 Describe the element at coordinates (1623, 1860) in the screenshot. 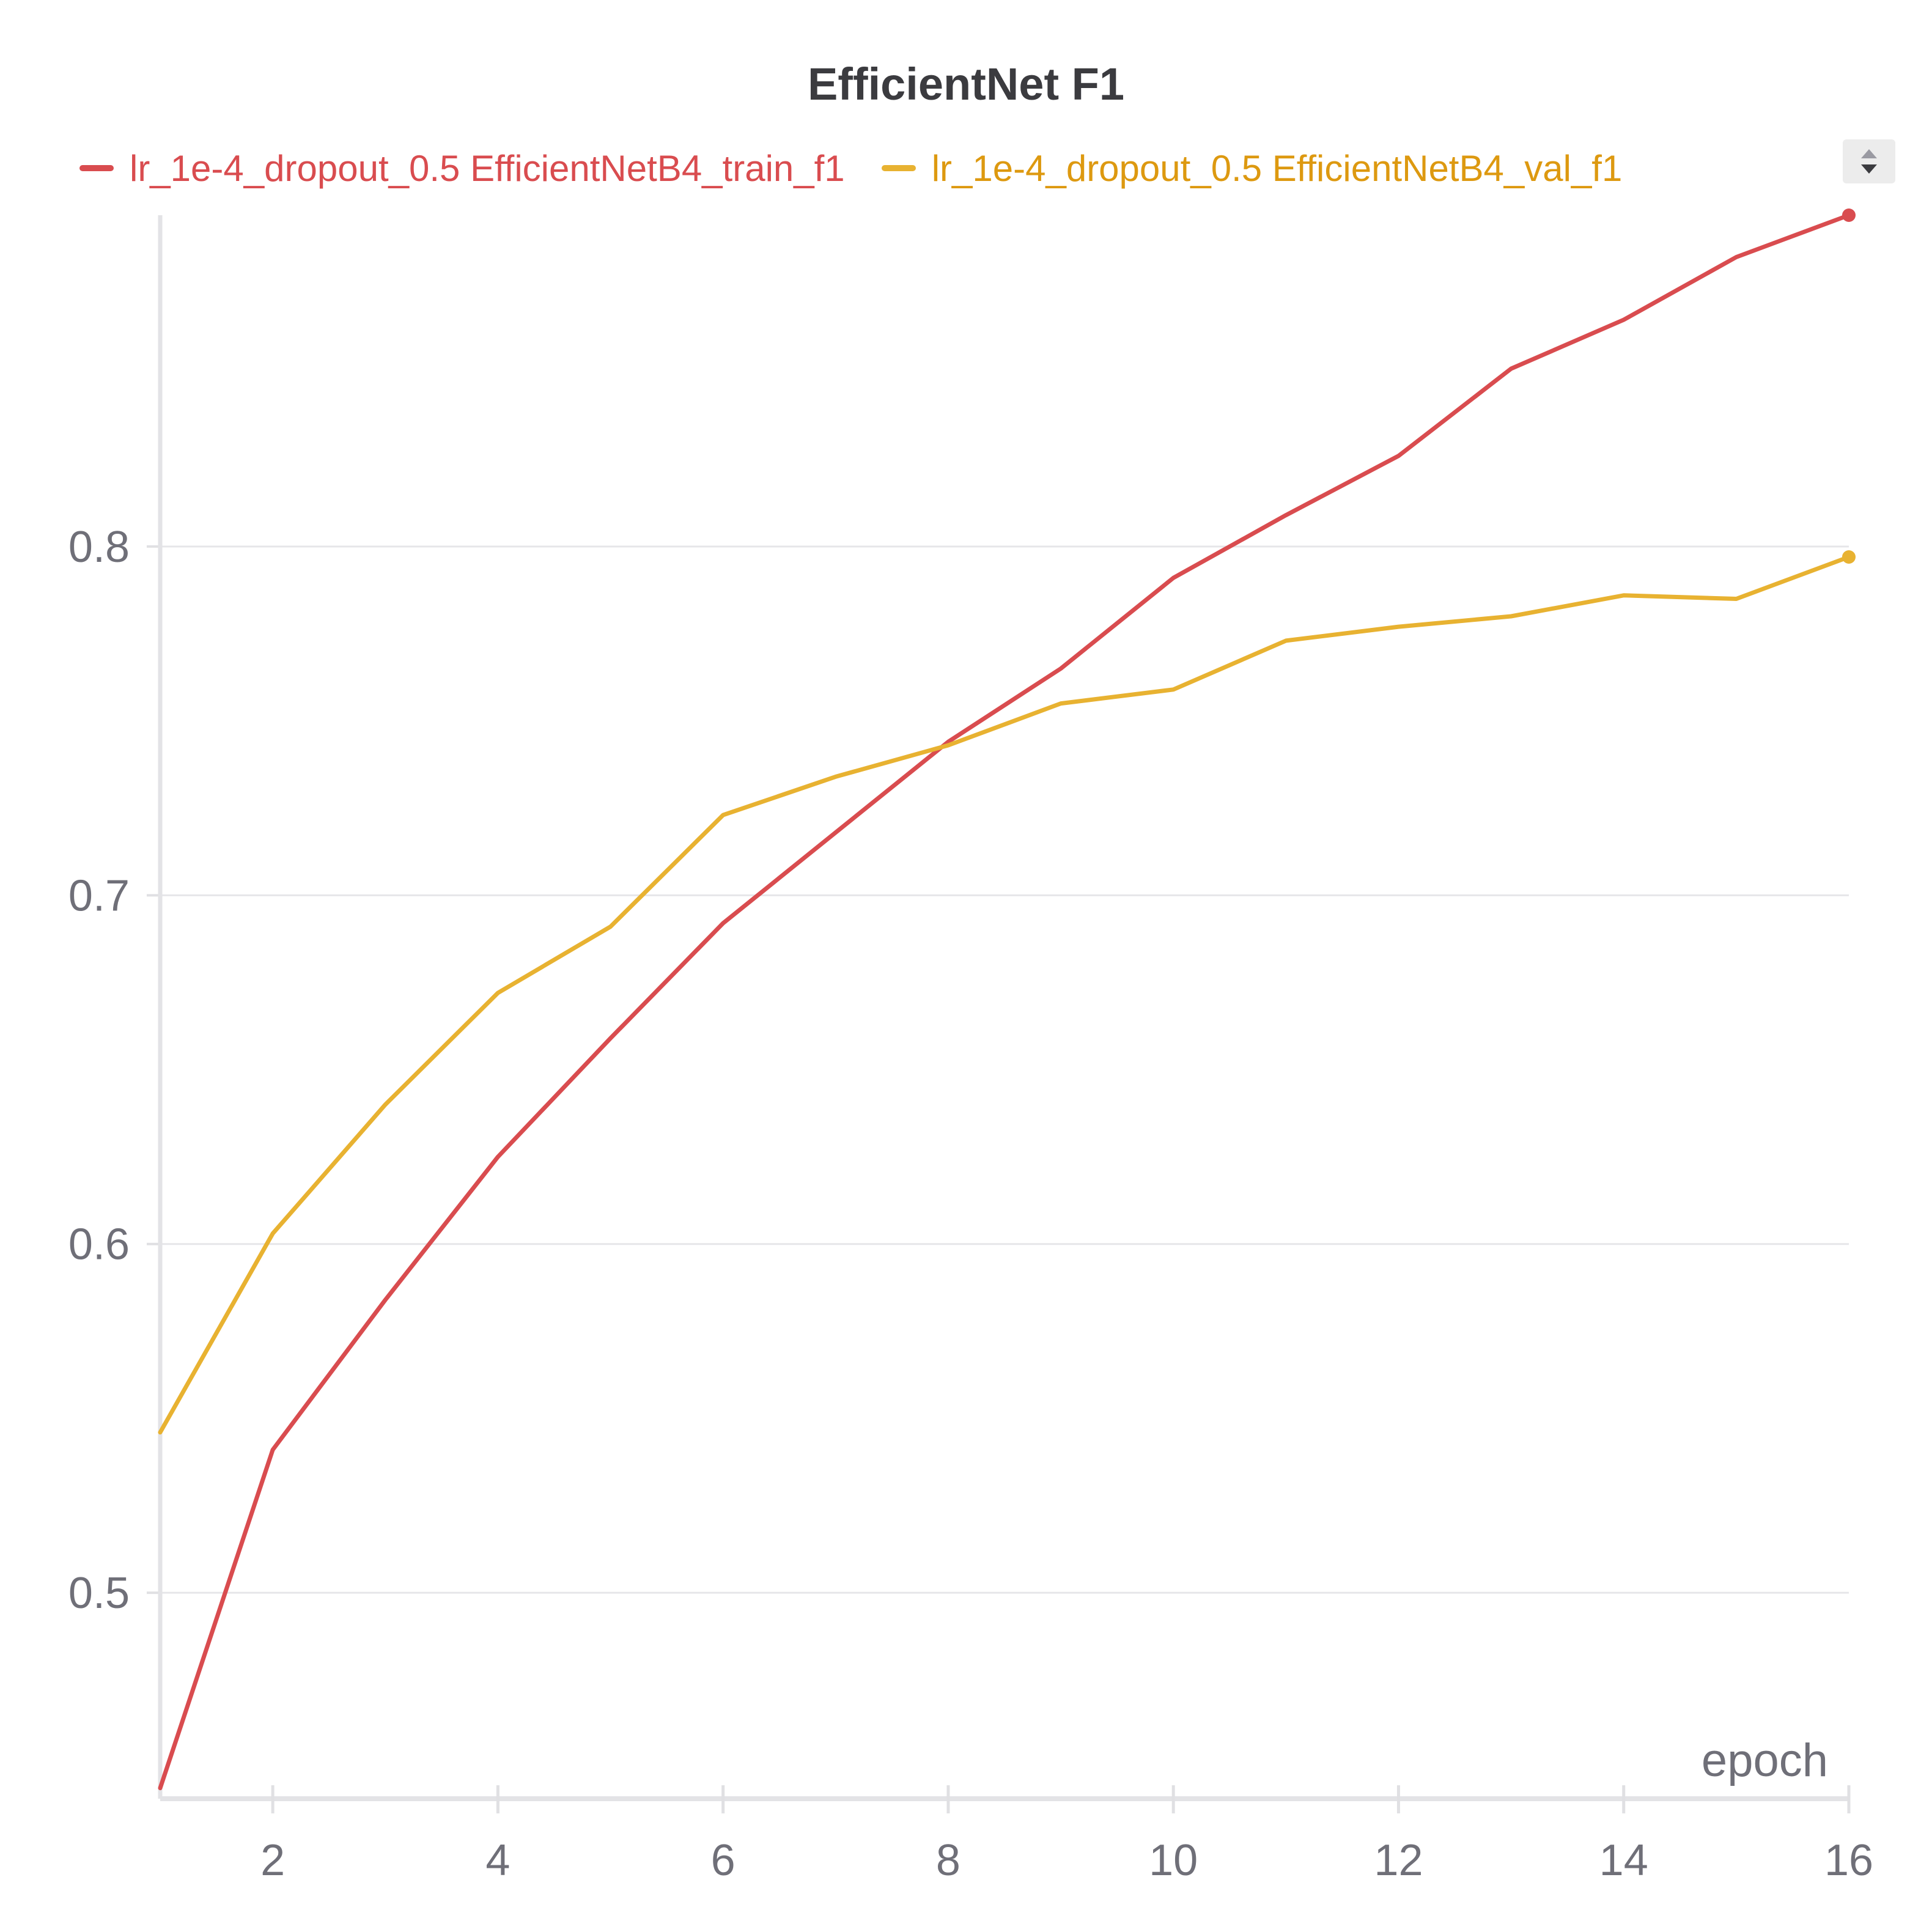

I see `x-tick-label: 14` at that location.